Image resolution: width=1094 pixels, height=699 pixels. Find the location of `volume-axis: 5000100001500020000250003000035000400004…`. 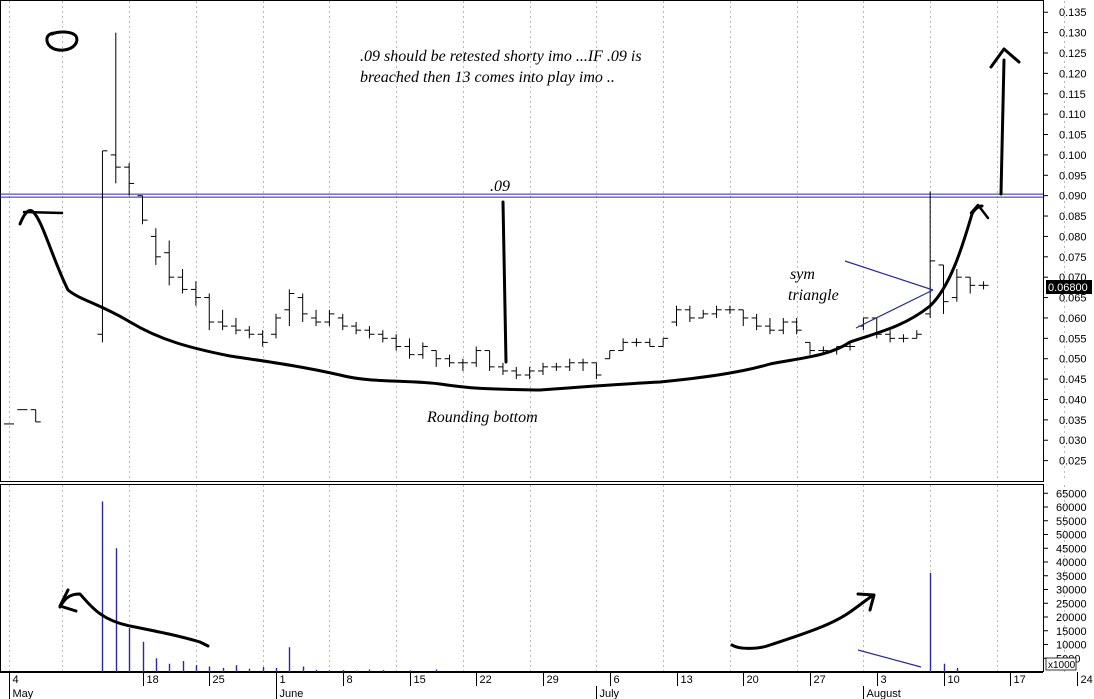

volume-axis: 5000100001500020000250003000035000400004… is located at coordinates (1065, 576).